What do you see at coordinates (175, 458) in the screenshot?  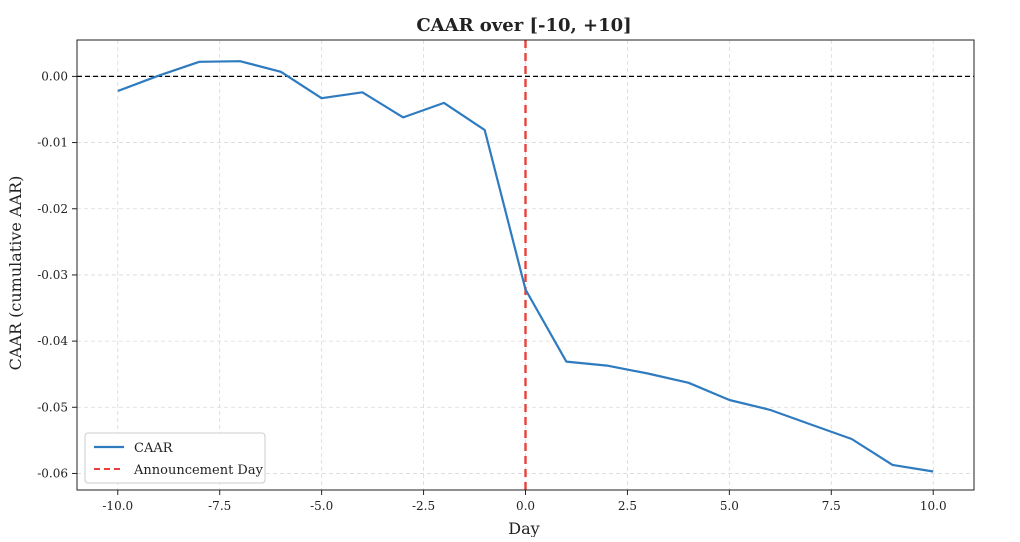 I see `legend: CAAR Announcement Day` at bounding box center [175, 458].